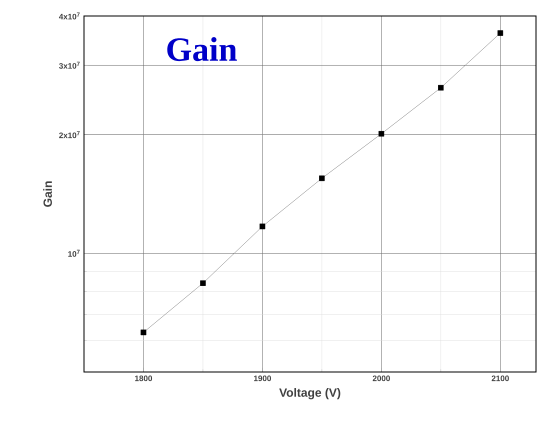 Image resolution: width=541 pixels, height=429 pixels. What do you see at coordinates (500, 379) in the screenshot?
I see `x-tick-label: 2100` at bounding box center [500, 379].